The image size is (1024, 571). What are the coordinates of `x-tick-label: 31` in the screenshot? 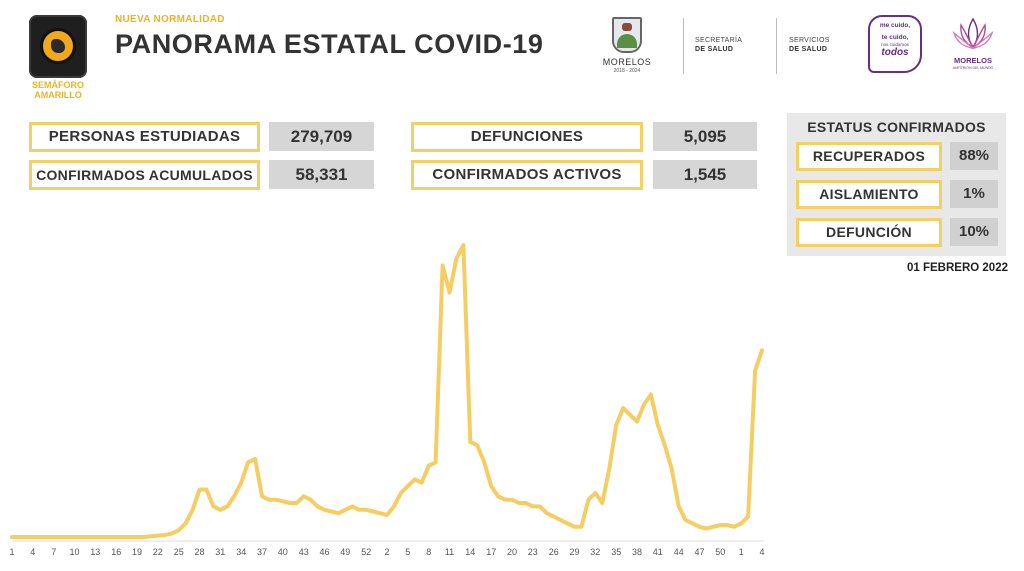 It's located at (220, 552).